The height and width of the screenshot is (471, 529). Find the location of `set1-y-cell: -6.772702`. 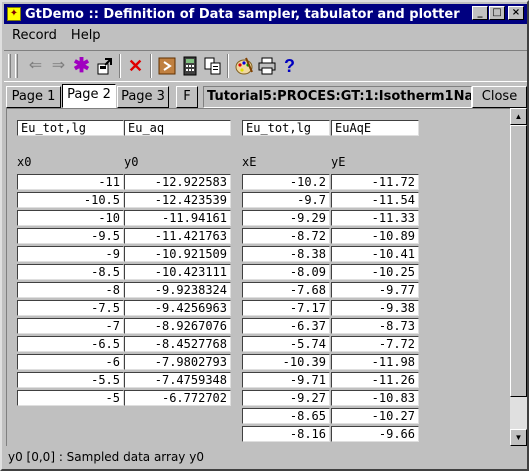

set1-y-cell: -6.772702 is located at coordinates (177, 398).